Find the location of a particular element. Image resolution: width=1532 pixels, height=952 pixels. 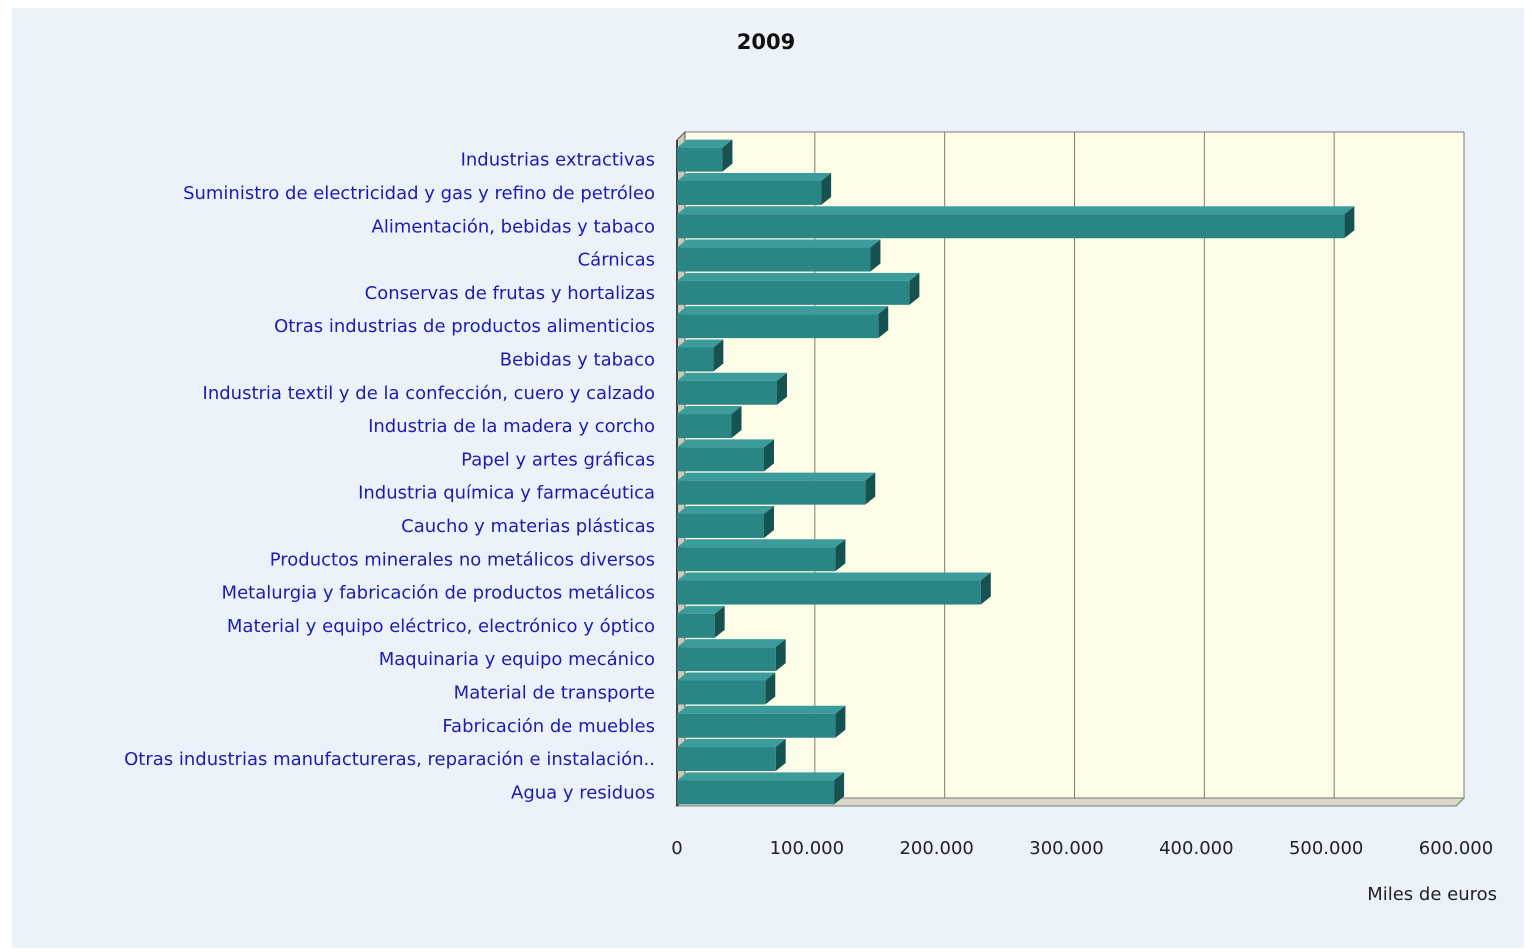

x-tick-label: 200.000 is located at coordinates (936, 848).